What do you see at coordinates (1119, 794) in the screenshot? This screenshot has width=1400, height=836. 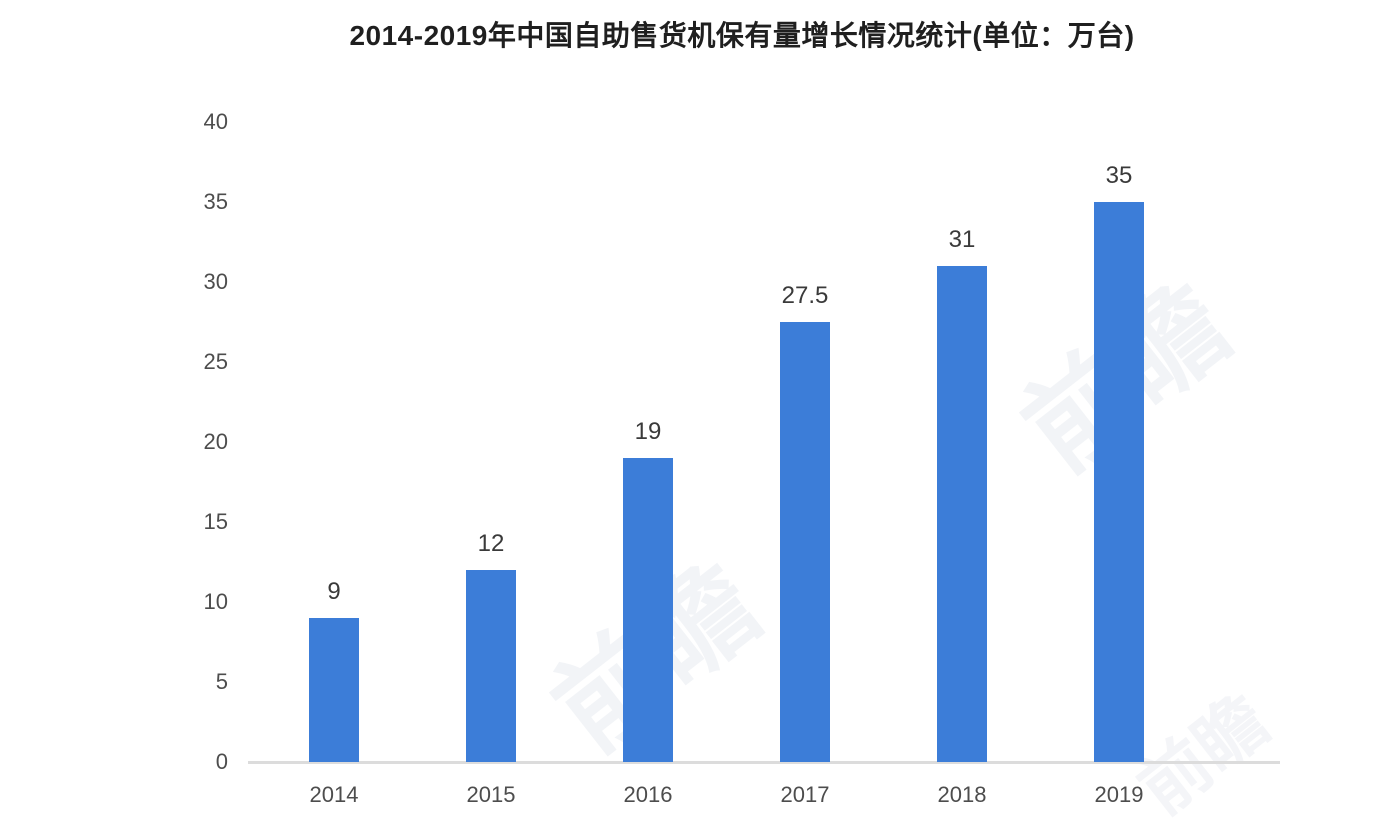 I see `x-axis-category-label: 2019` at bounding box center [1119, 794].